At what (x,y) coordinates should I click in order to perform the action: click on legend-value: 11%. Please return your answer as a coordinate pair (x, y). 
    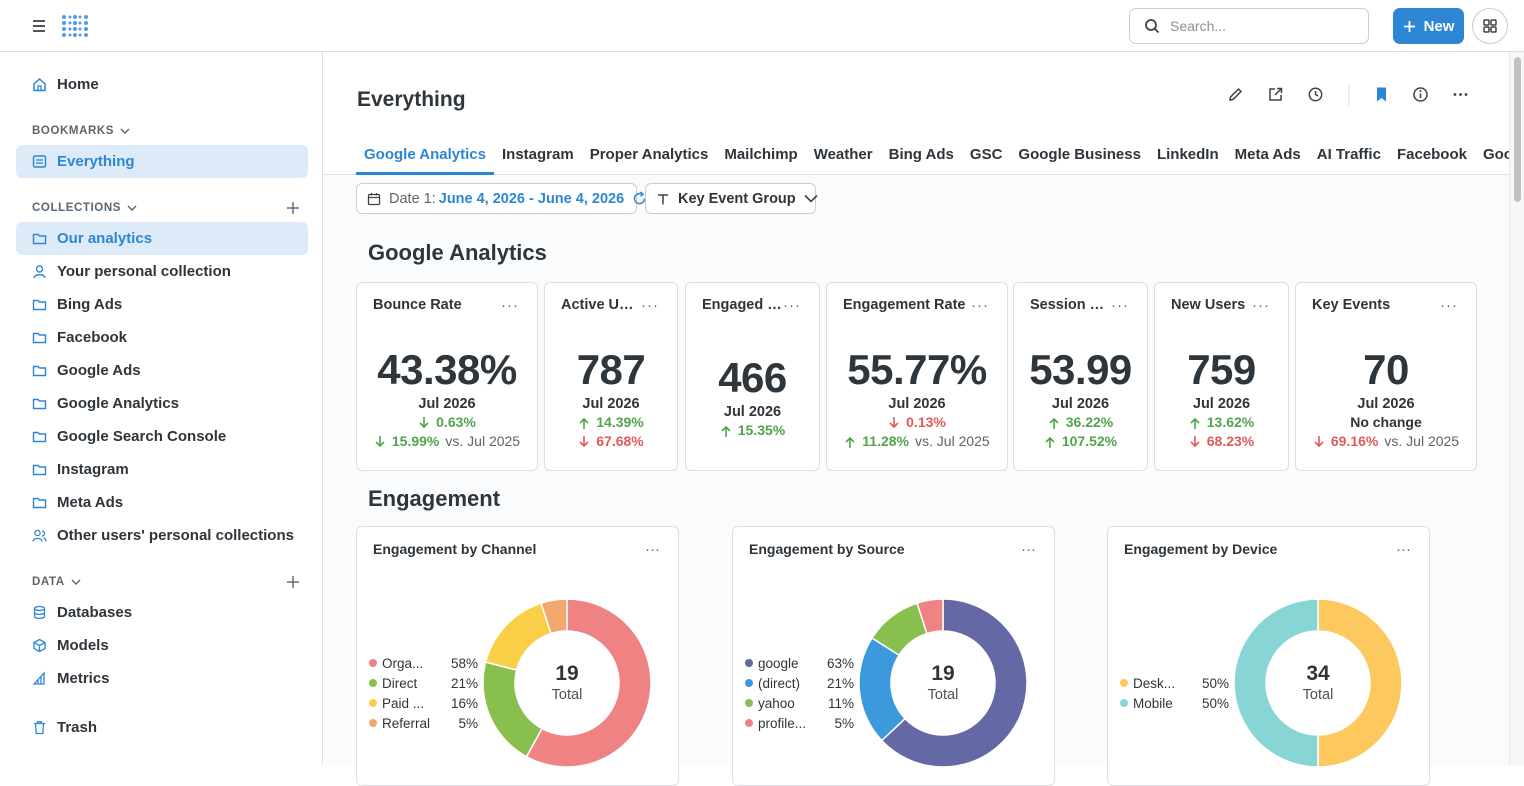
    Looking at the image, I should click on (840, 703).